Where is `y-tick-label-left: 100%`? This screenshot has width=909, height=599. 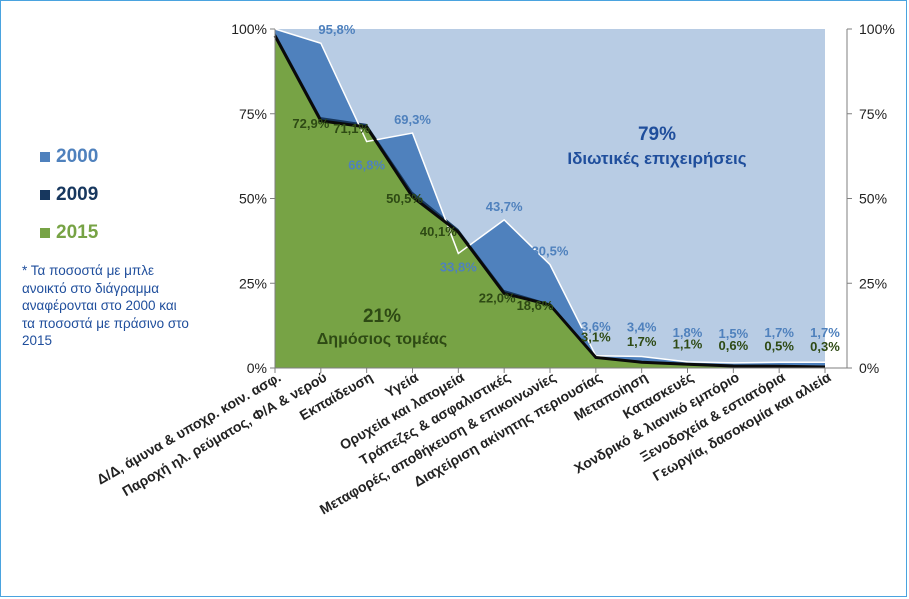 y-tick-label-left: 100% is located at coordinates (249, 29).